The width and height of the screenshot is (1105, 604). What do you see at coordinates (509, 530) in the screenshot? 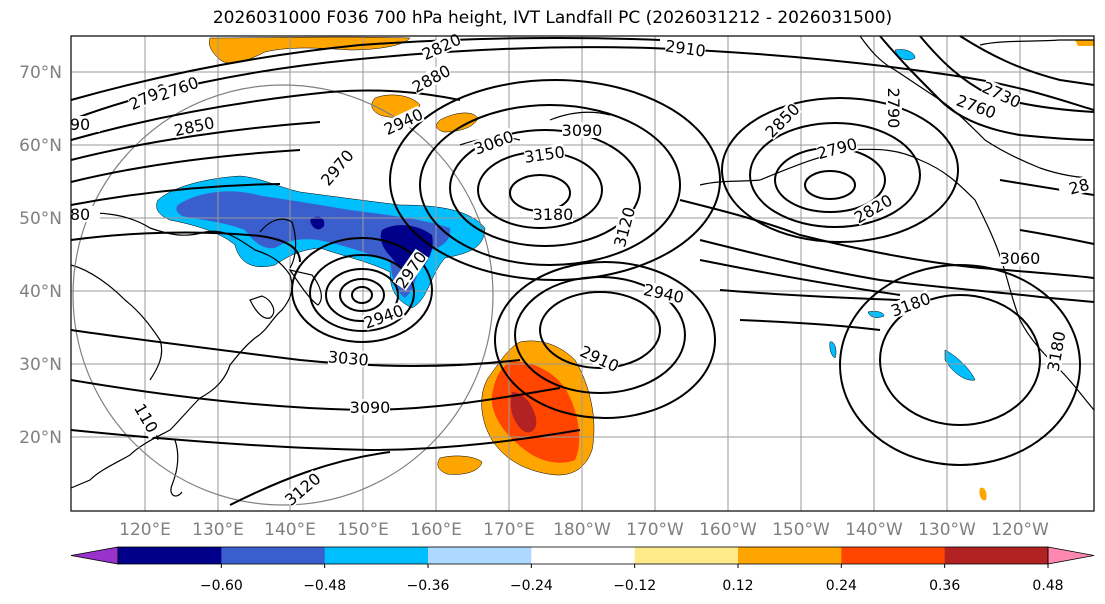
I see `longitude-tick-label: 170°E` at bounding box center [509, 530].